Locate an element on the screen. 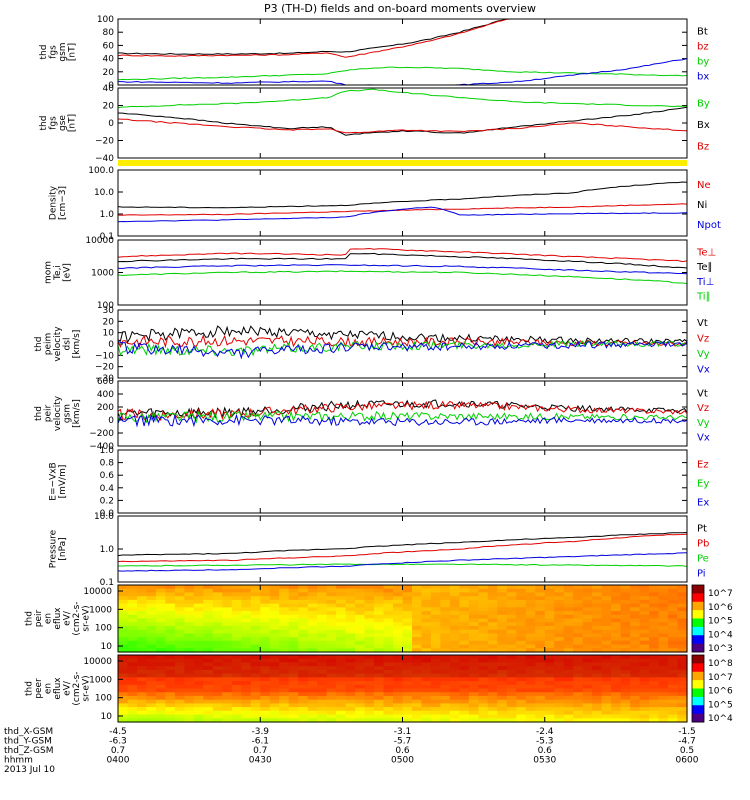  x-axis-value: -4.7 is located at coordinates (687, 742).